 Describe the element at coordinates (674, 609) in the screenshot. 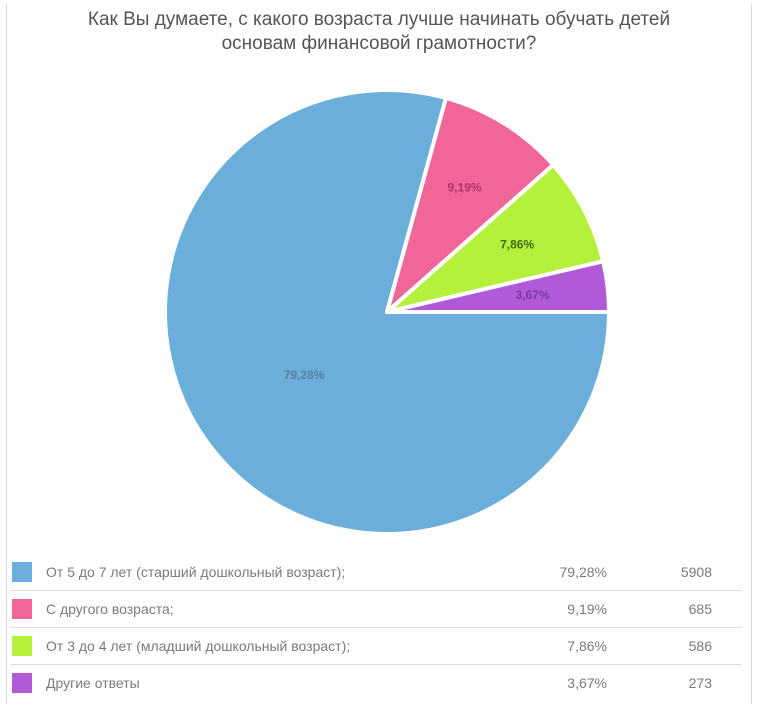

I see `legend-count: 685` at that location.